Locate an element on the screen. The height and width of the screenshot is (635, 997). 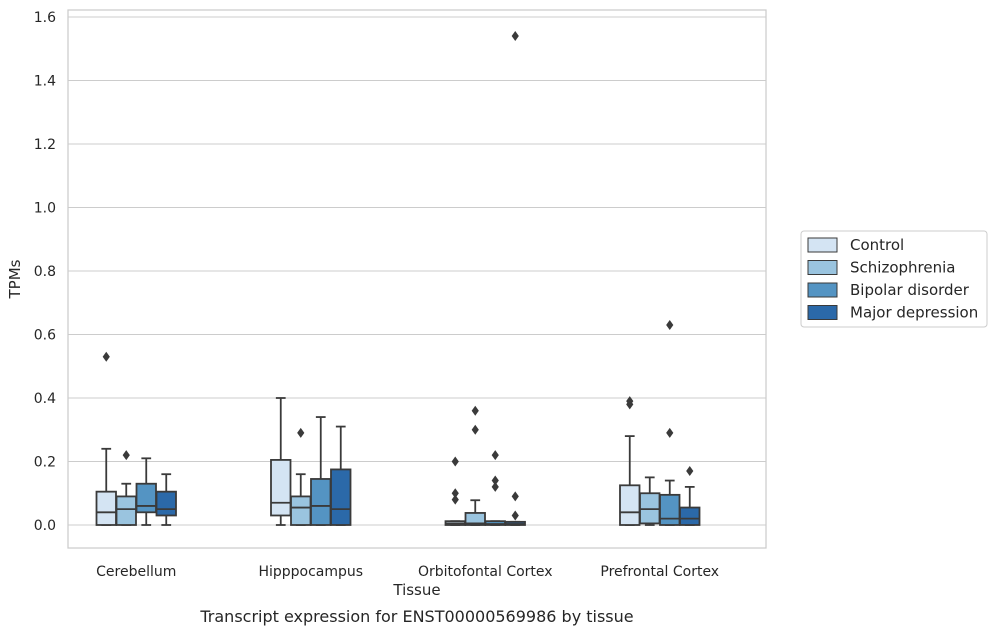
y-tick-label: 1.2 is located at coordinates (45, 145).